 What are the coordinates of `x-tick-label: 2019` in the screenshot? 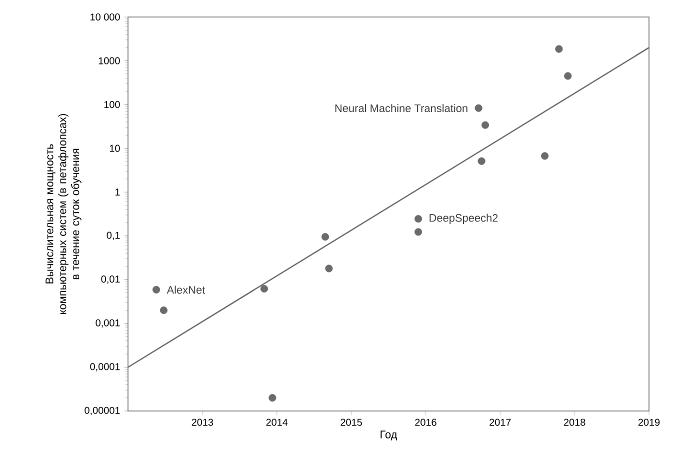 It's located at (649, 422).